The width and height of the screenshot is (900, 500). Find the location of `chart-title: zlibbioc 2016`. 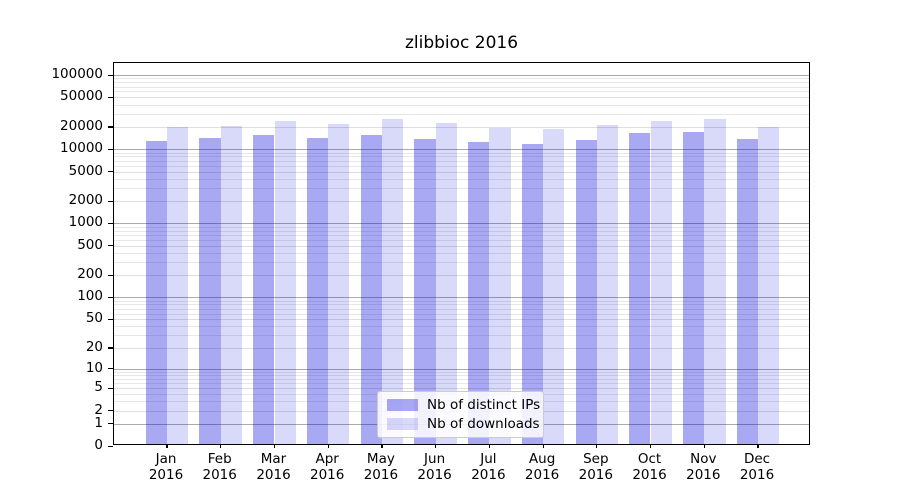

chart-title: zlibbioc 2016 is located at coordinates (461, 43).